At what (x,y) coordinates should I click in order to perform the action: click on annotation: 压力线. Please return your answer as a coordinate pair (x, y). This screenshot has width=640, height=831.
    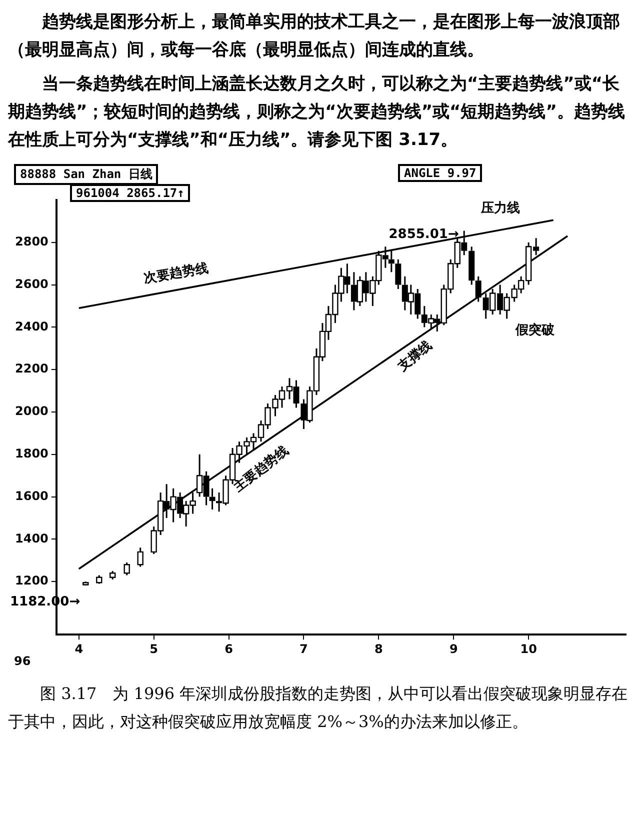
    Looking at the image, I should click on (500, 208).